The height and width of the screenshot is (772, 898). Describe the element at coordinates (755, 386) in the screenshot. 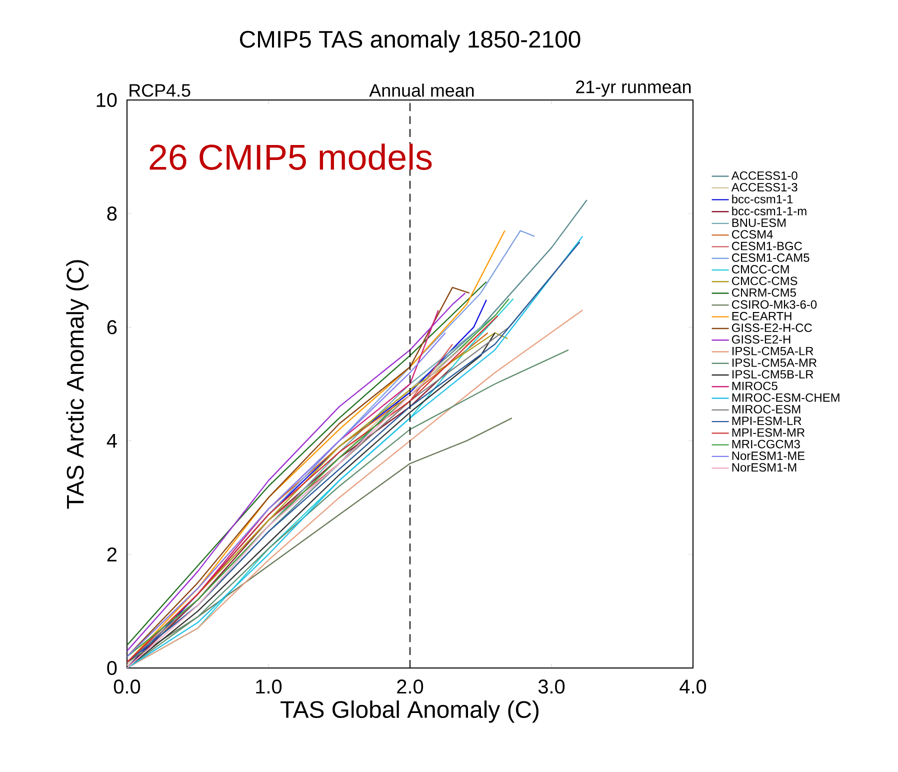

I see `legend-label: MIROC5` at that location.